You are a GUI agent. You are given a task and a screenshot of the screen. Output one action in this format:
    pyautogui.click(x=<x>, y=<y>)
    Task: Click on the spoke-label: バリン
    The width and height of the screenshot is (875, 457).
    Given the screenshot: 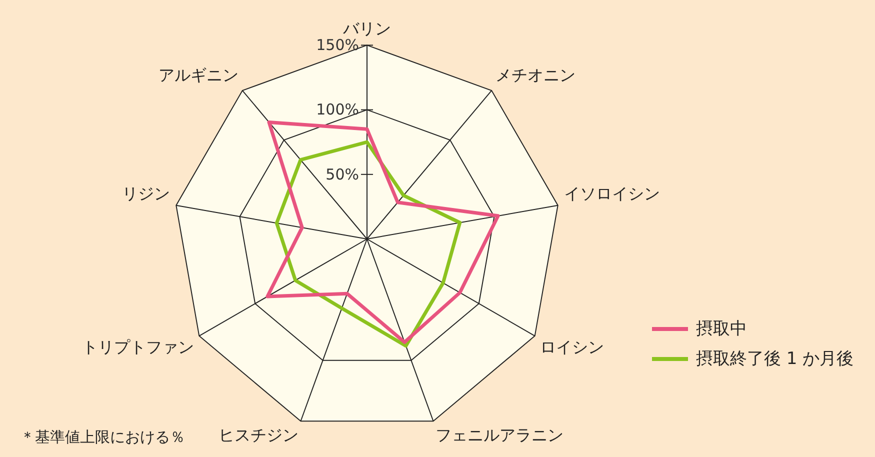 What is the action you would take?
    pyautogui.click(x=366, y=28)
    